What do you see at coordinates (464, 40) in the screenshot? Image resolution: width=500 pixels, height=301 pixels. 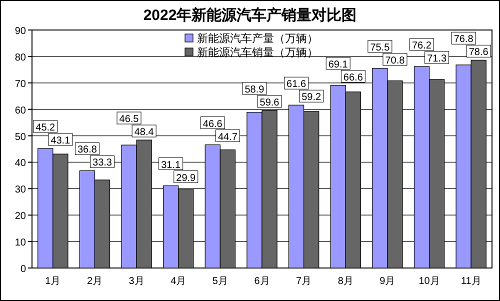 I see `data-label: 76.8` at bounding box center [464, 40].